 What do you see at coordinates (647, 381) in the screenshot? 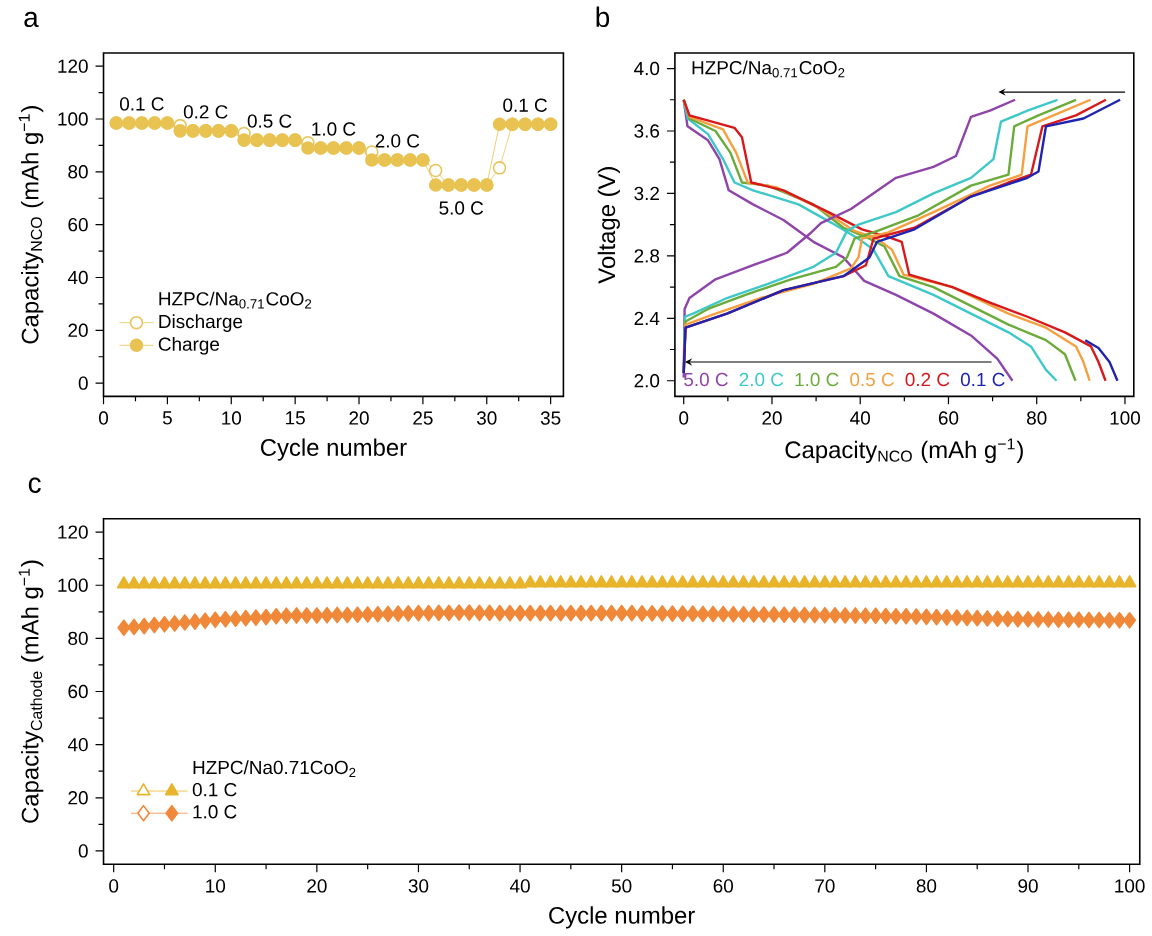
I see `y-tick-label: 2.0` at bounding box center [647, 381].